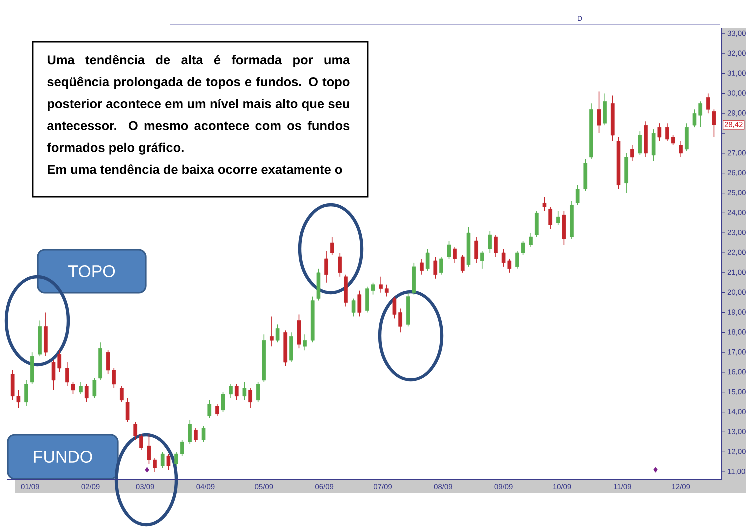 This screenshot has width=750, height=530. Describe the element at coordinates (198, 104) in the screenshot. I see `annotation: Uma tendência de alta é formada por uma seqüência prolongada de topos e fundos. O topo posterior acontece em um nível mais alto que seu antecessor. O mesmo acontece com os fundos formados pelo gráfico.` at that location.